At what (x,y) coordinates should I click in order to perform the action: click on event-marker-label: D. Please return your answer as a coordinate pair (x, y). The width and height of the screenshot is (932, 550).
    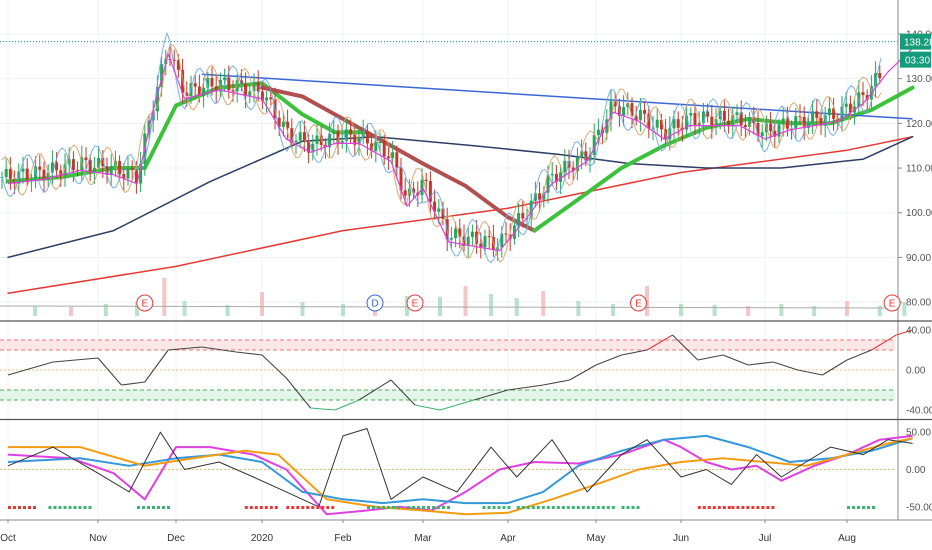
    Looking at the image, I should click on (374, 304).